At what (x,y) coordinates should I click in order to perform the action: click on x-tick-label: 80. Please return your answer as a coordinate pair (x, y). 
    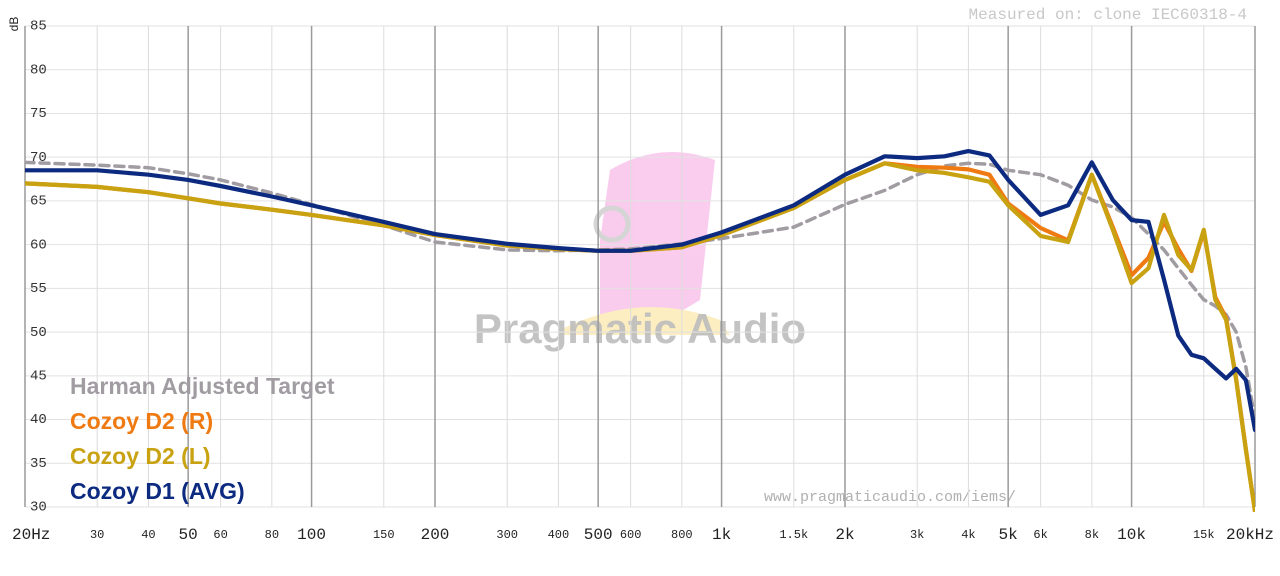
    Looking at the image, I should click on (272, 535).